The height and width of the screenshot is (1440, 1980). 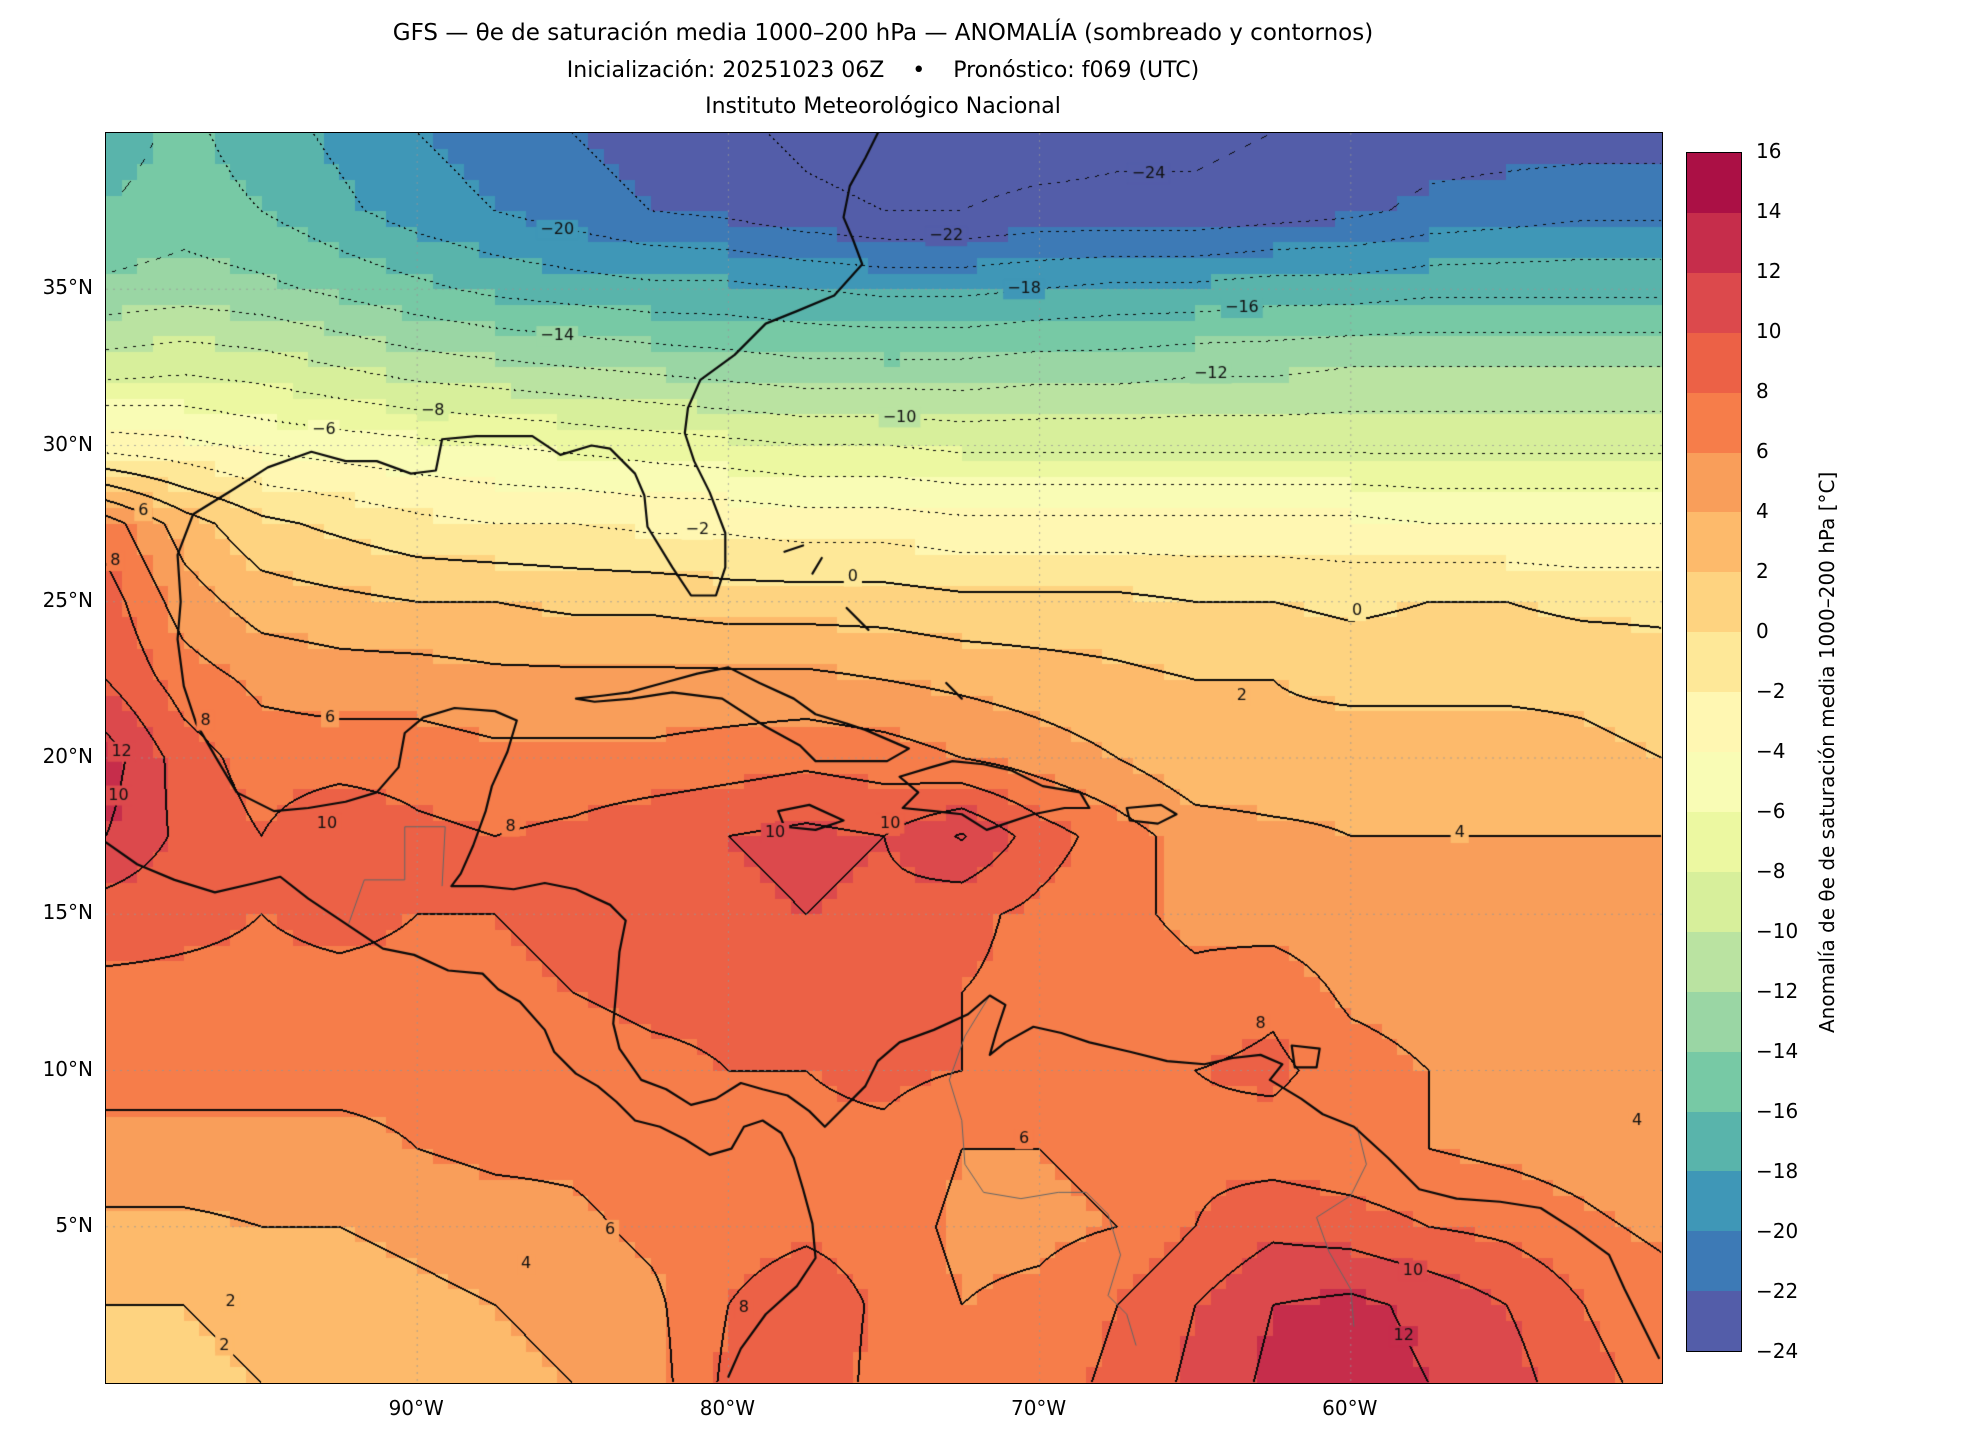 What do you see at coordinates (1038, 1408) in the screenshot?
I see `x-tick-label: 70°W` at bounding box center [1038, 1408].